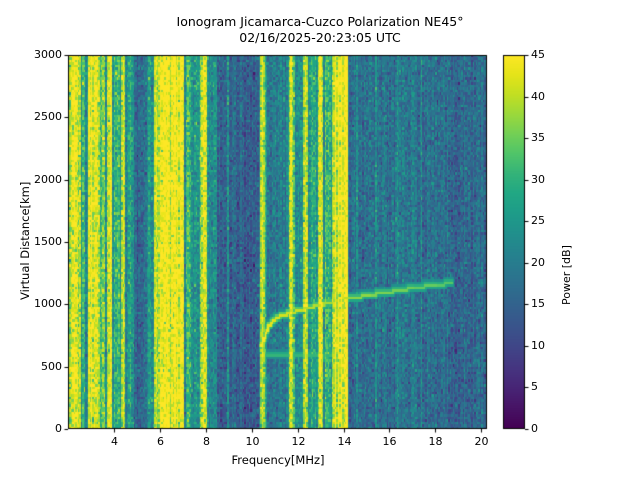 This screenshot has width=640, height=480. I want to click on y-tick-label: 1000, so click(48, 303).